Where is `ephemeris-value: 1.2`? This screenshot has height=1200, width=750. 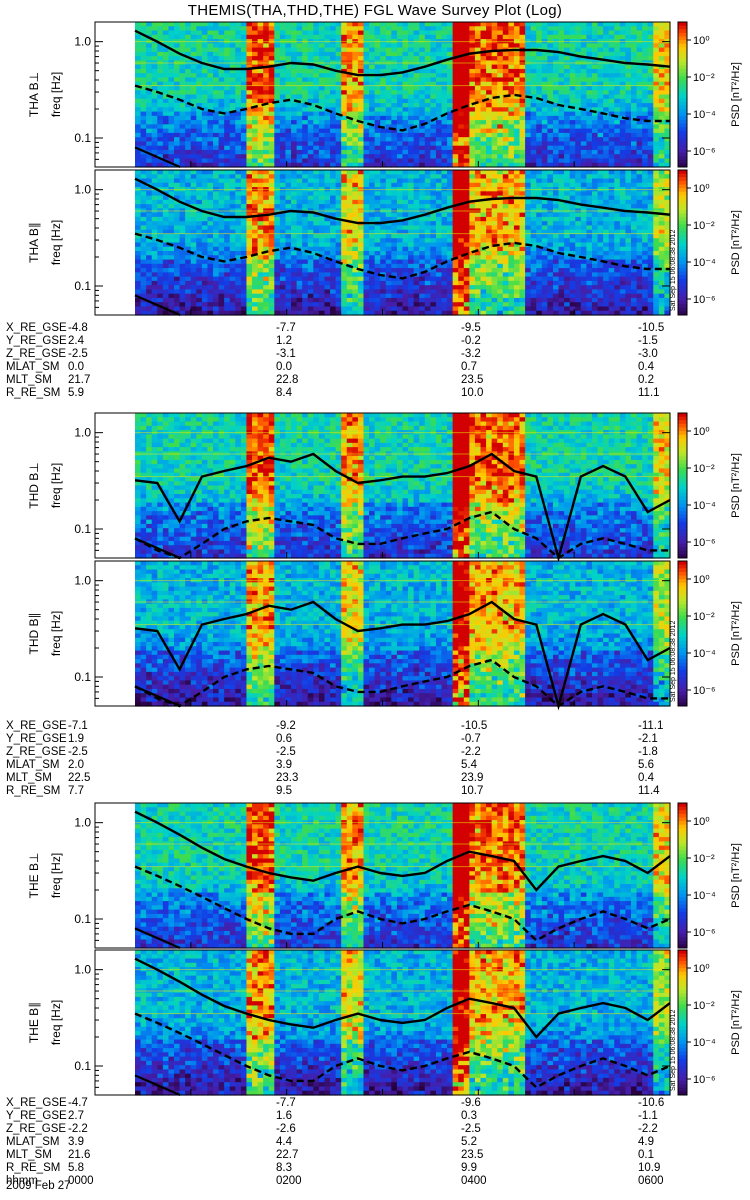 ephemeris-value: 1.2 is located at coordinates (284, 341).